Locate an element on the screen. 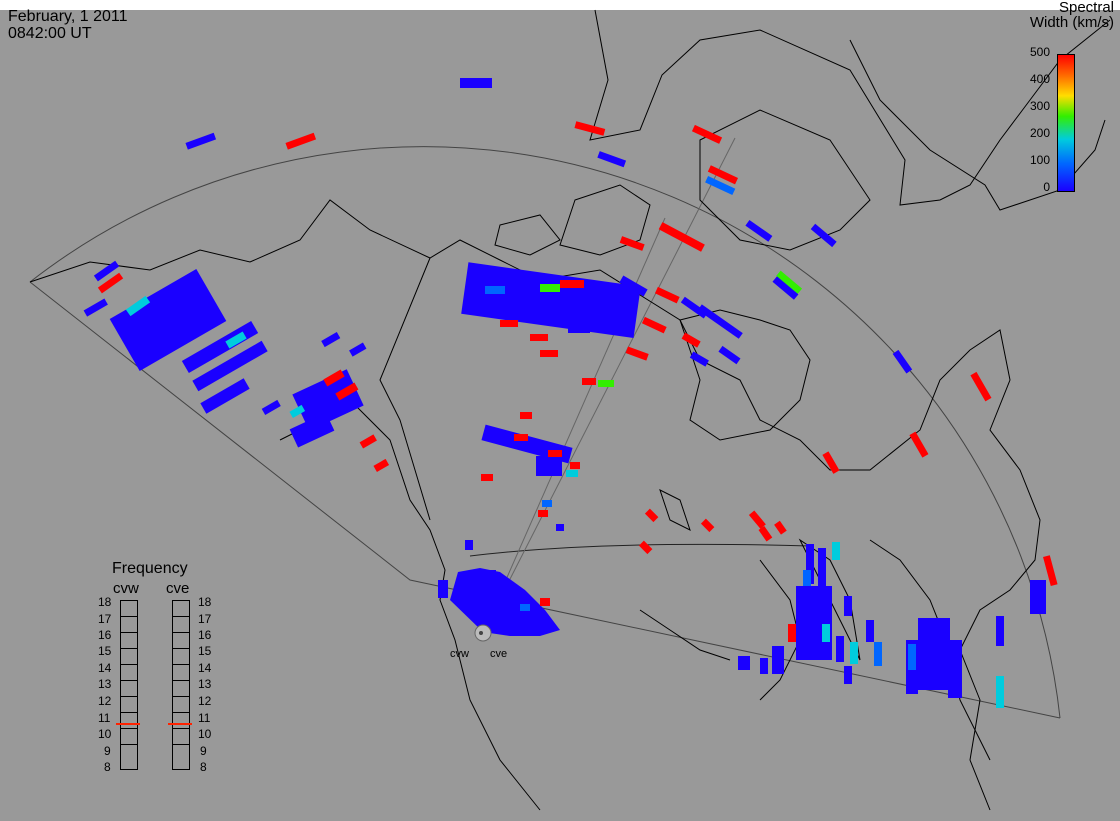 Image resolution: width=1120 pixels, height=821 pixels. frequency-panel-title: Frequency is located at coordinates (150, 568).